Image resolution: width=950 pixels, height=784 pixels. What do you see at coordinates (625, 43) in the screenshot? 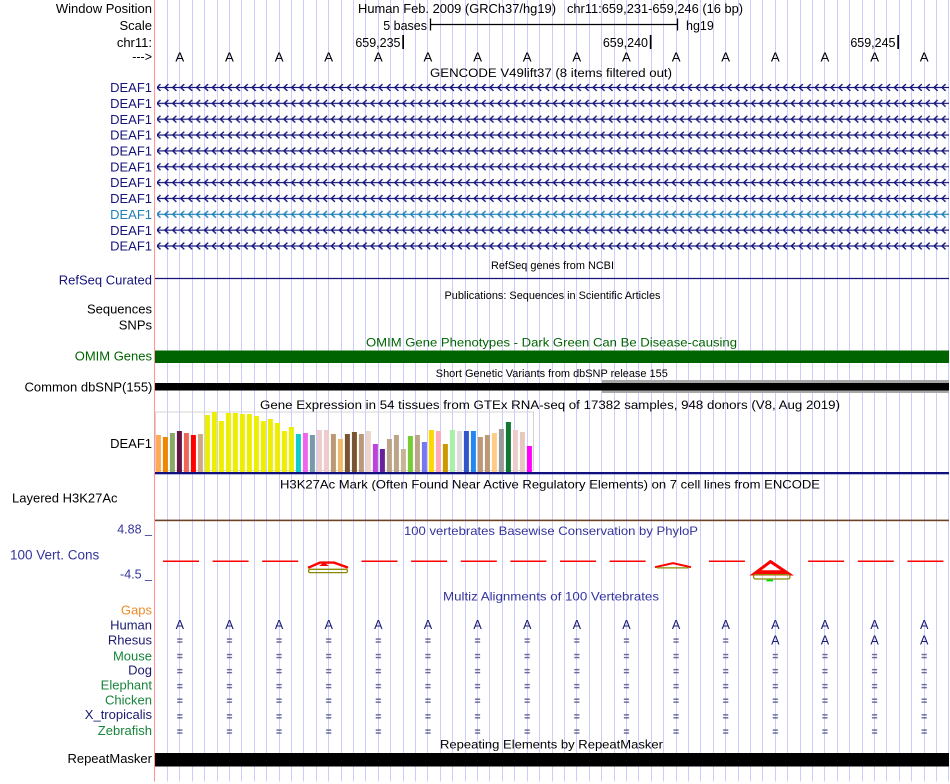
I see `svg-text: 659,240` at bounding box center [625, 43].